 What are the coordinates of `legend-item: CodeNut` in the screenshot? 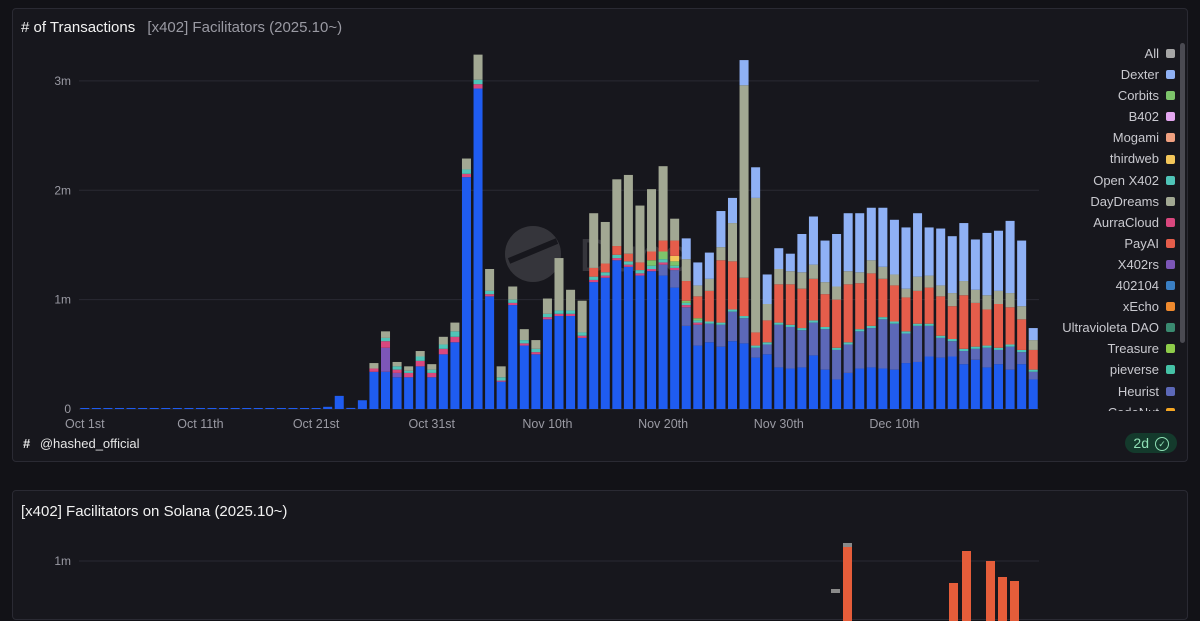 It's located at (1095, 406).